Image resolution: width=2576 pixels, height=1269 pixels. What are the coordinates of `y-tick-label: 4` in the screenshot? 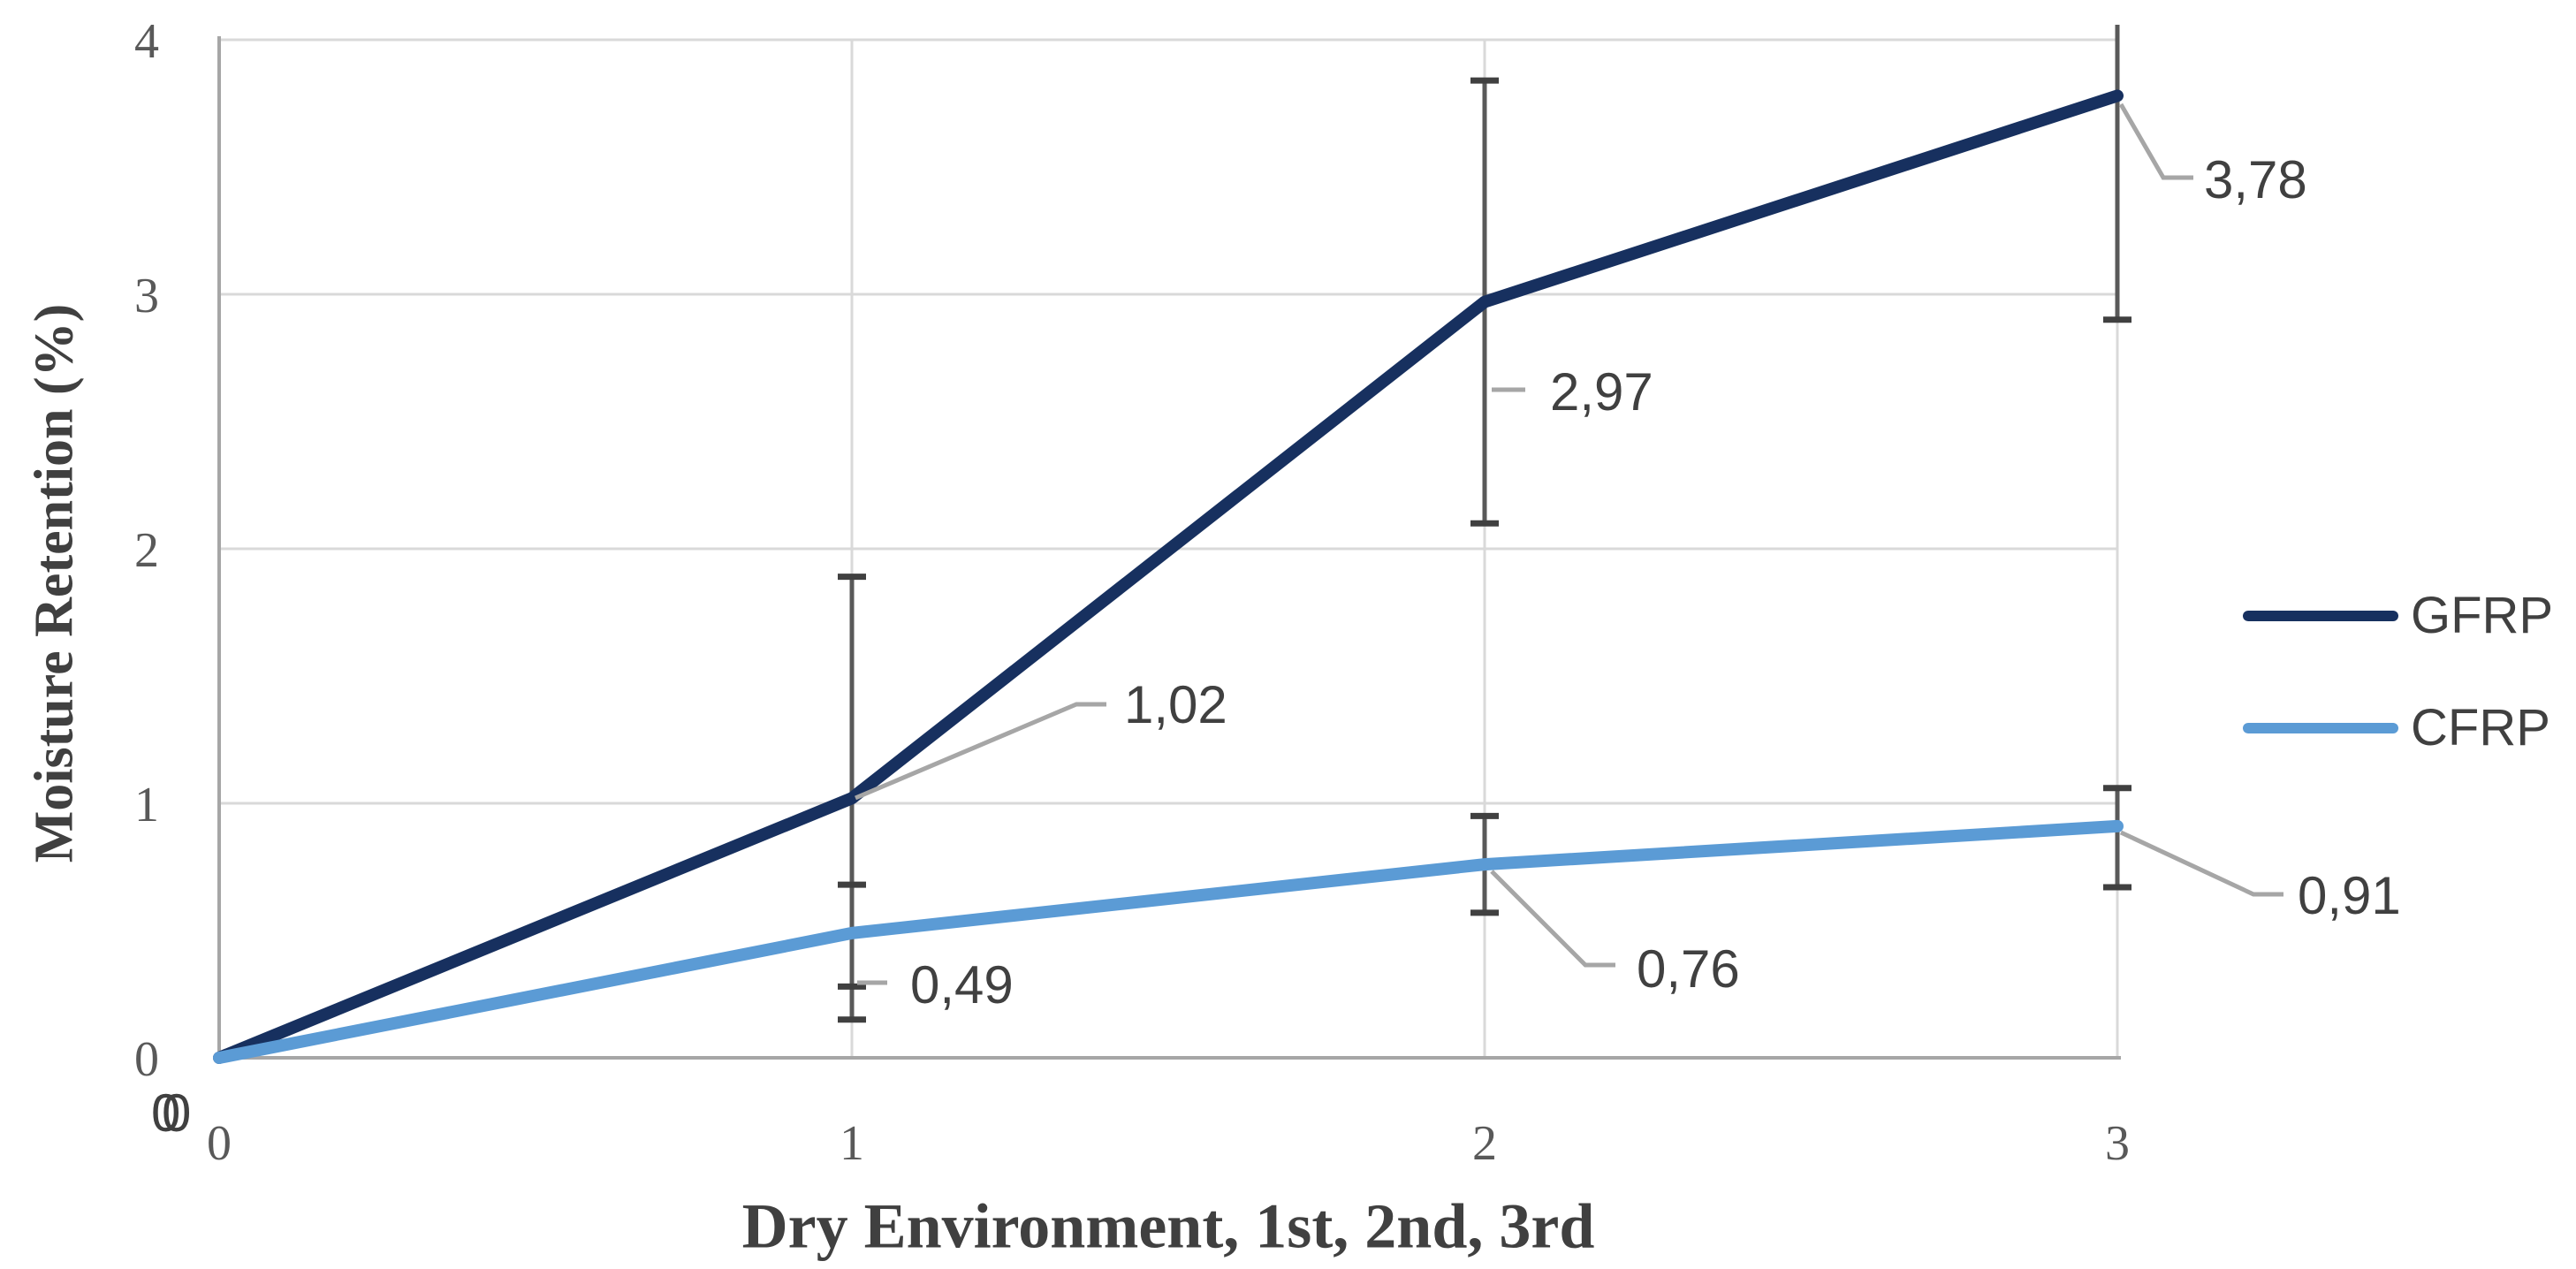 It's located at (146, 41).